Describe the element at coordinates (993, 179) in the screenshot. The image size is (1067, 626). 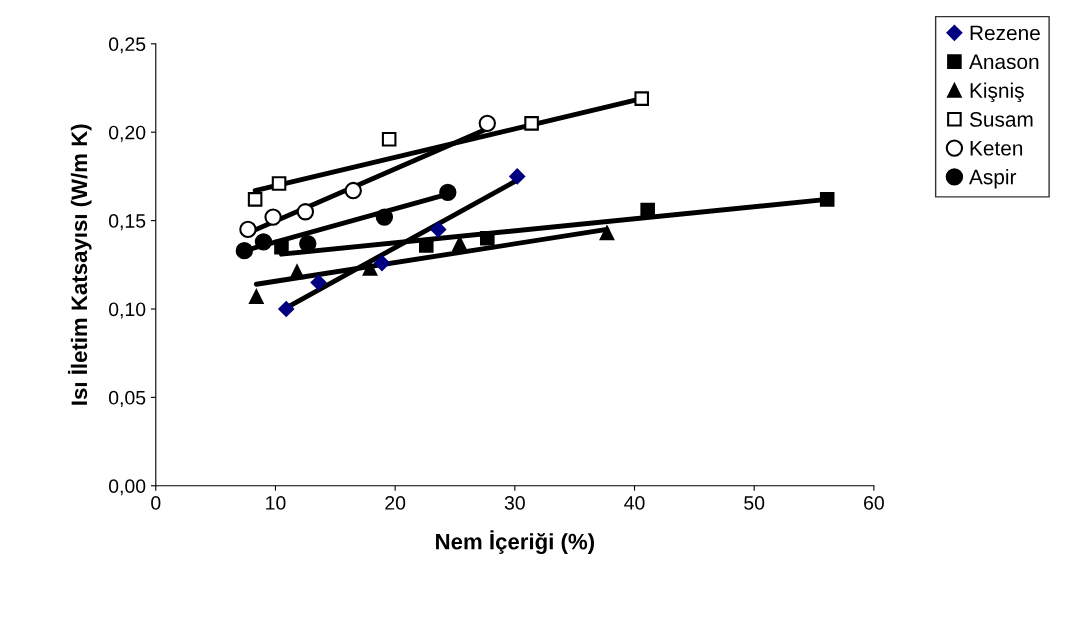
I see `legend-label: Aspir` at that location.